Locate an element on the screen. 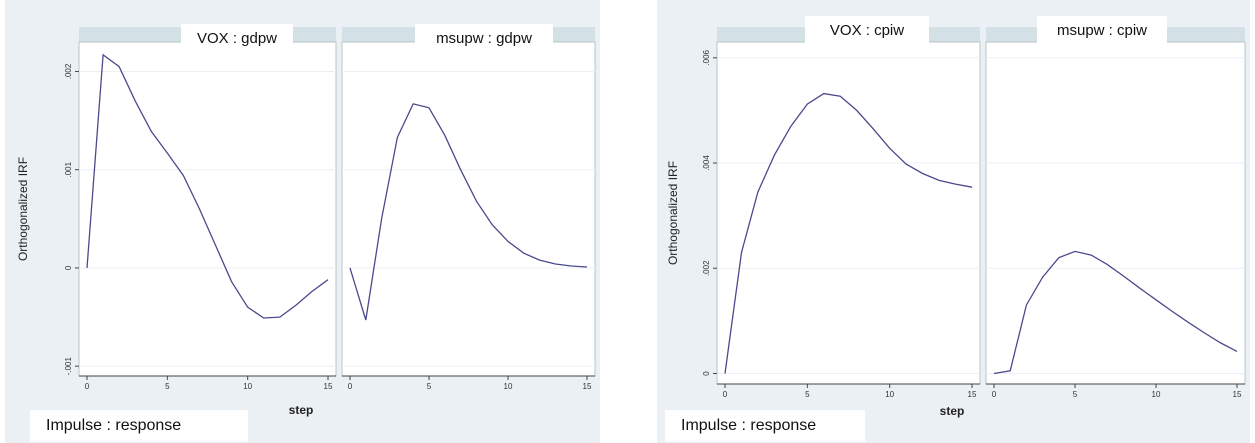 The height and width of the screenshot is (443, 1255). panel-title-msupw-cpiw: msupw : cpiw is located at coordinates (1102, 31).